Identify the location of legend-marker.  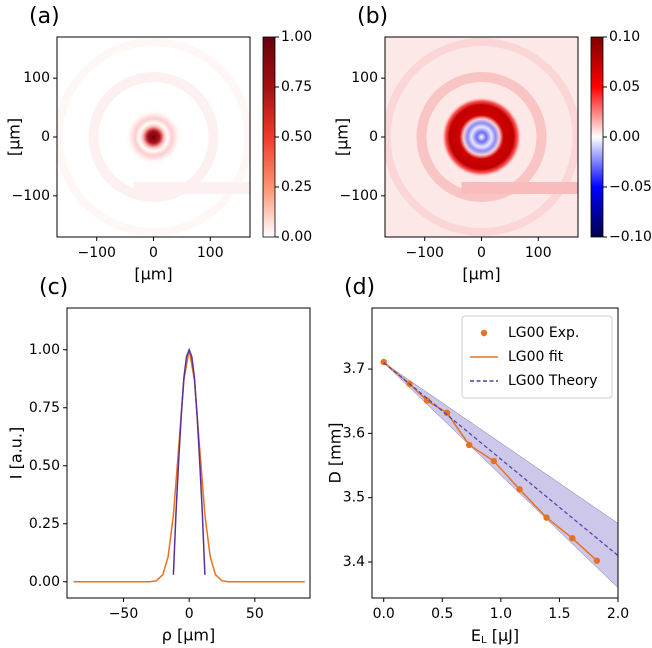
(484, 333).